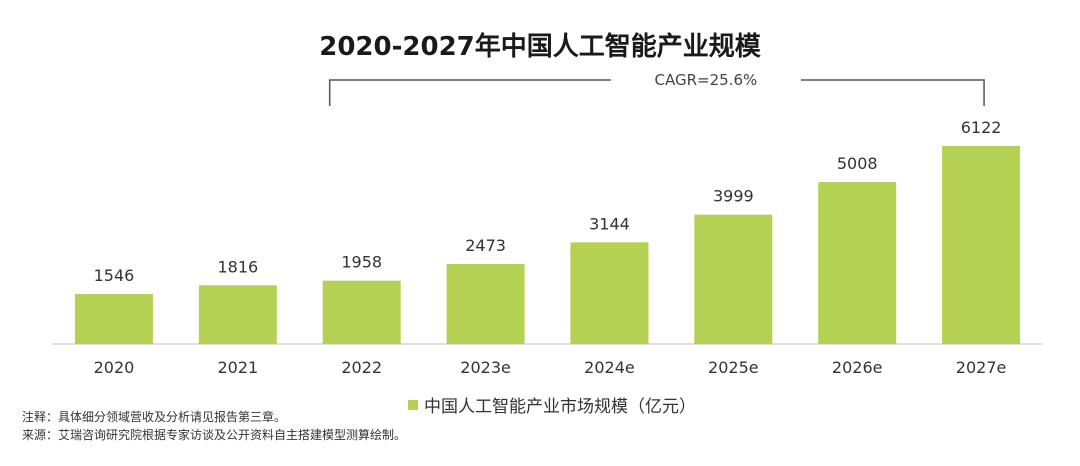 The width and height of the screenshot is (1080, 466). What do you see at coordinates (857, 163) in the screenshot?
I see `data-label-2026e: 5008` at bounding box center [857, 163].